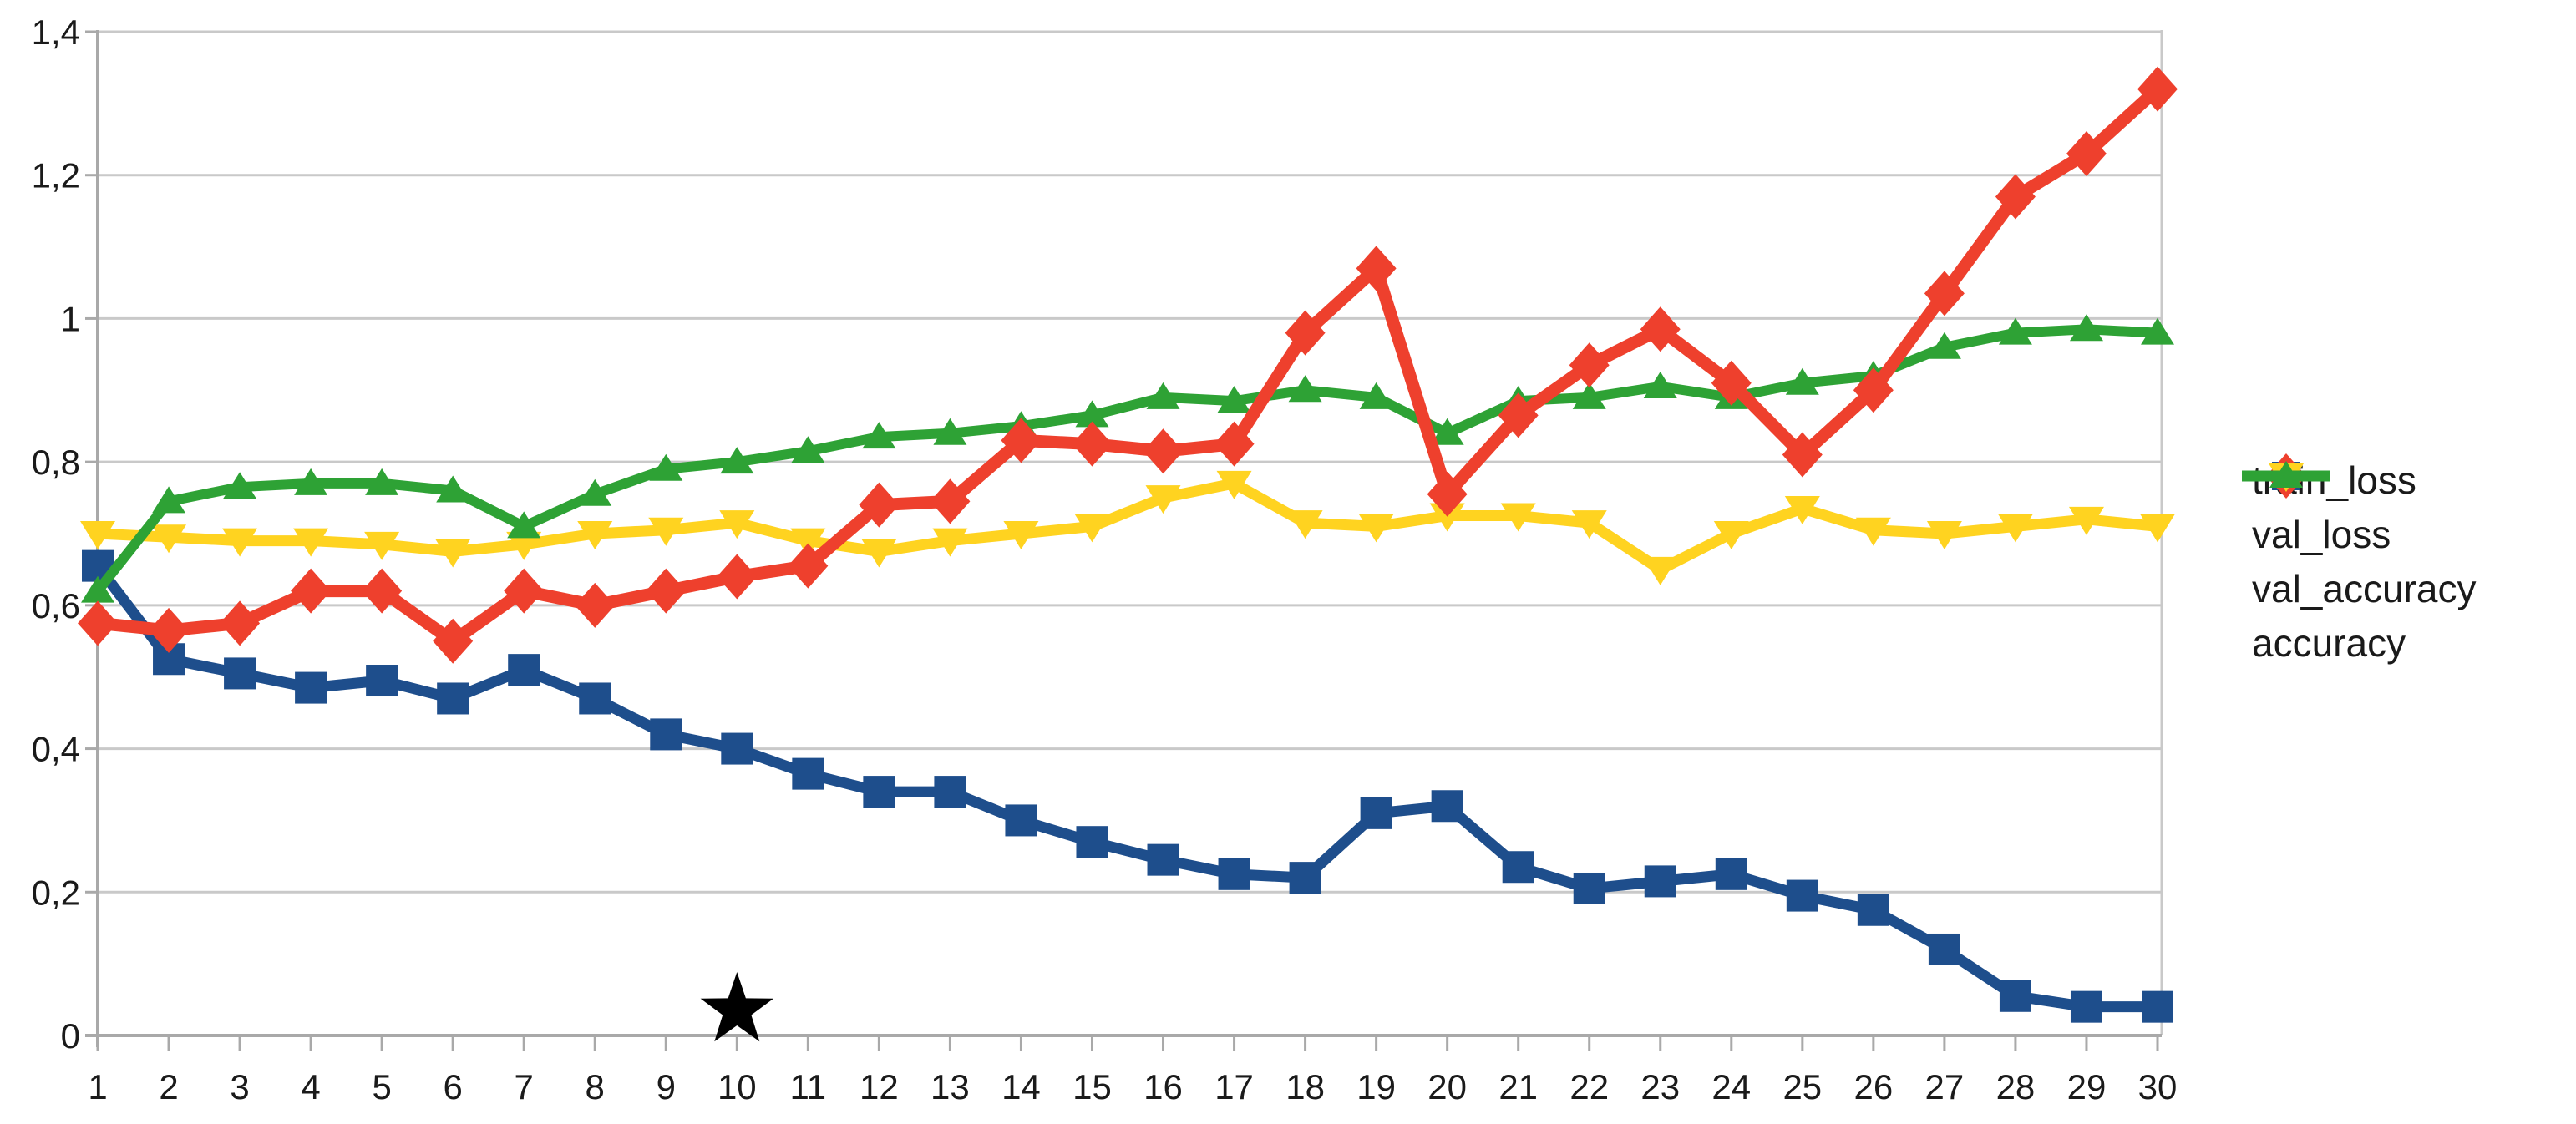 The width and height of the screenshot is (2576, 1124). What do you see at coordinates (1092, 1086) in the screenshot?
I see `x-tick-label: 15` at bounding box center [1092, 1086].